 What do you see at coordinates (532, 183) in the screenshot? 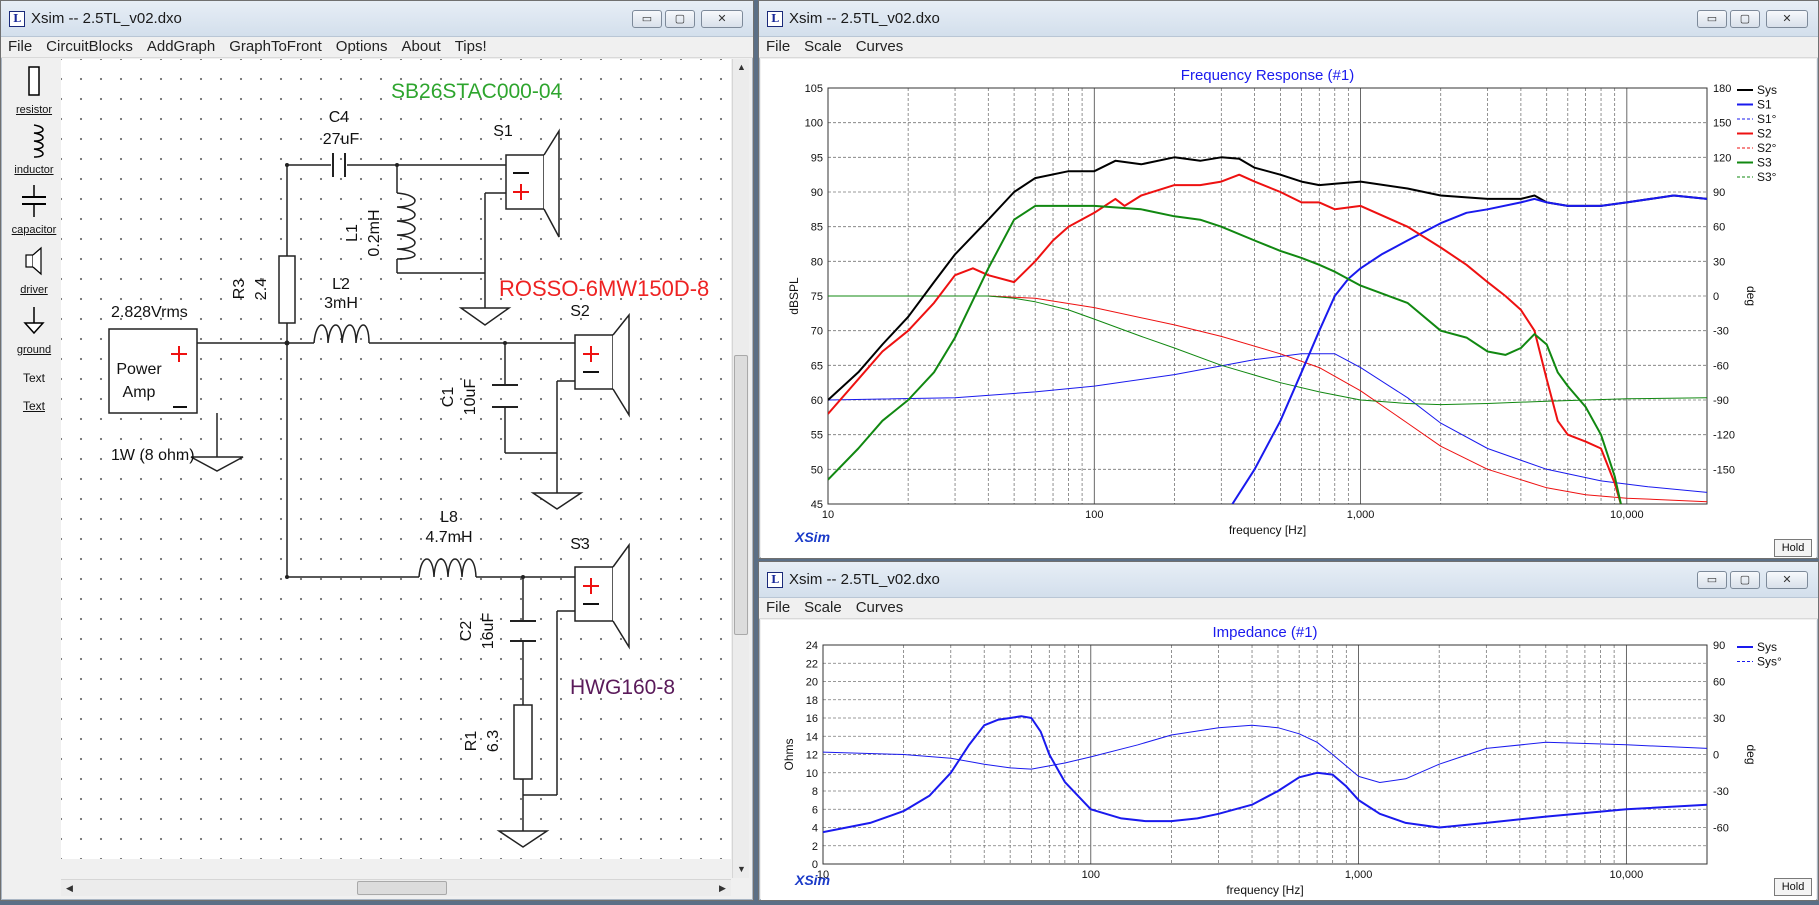
I see `speaker-s1` at bounding box center [532, 183].